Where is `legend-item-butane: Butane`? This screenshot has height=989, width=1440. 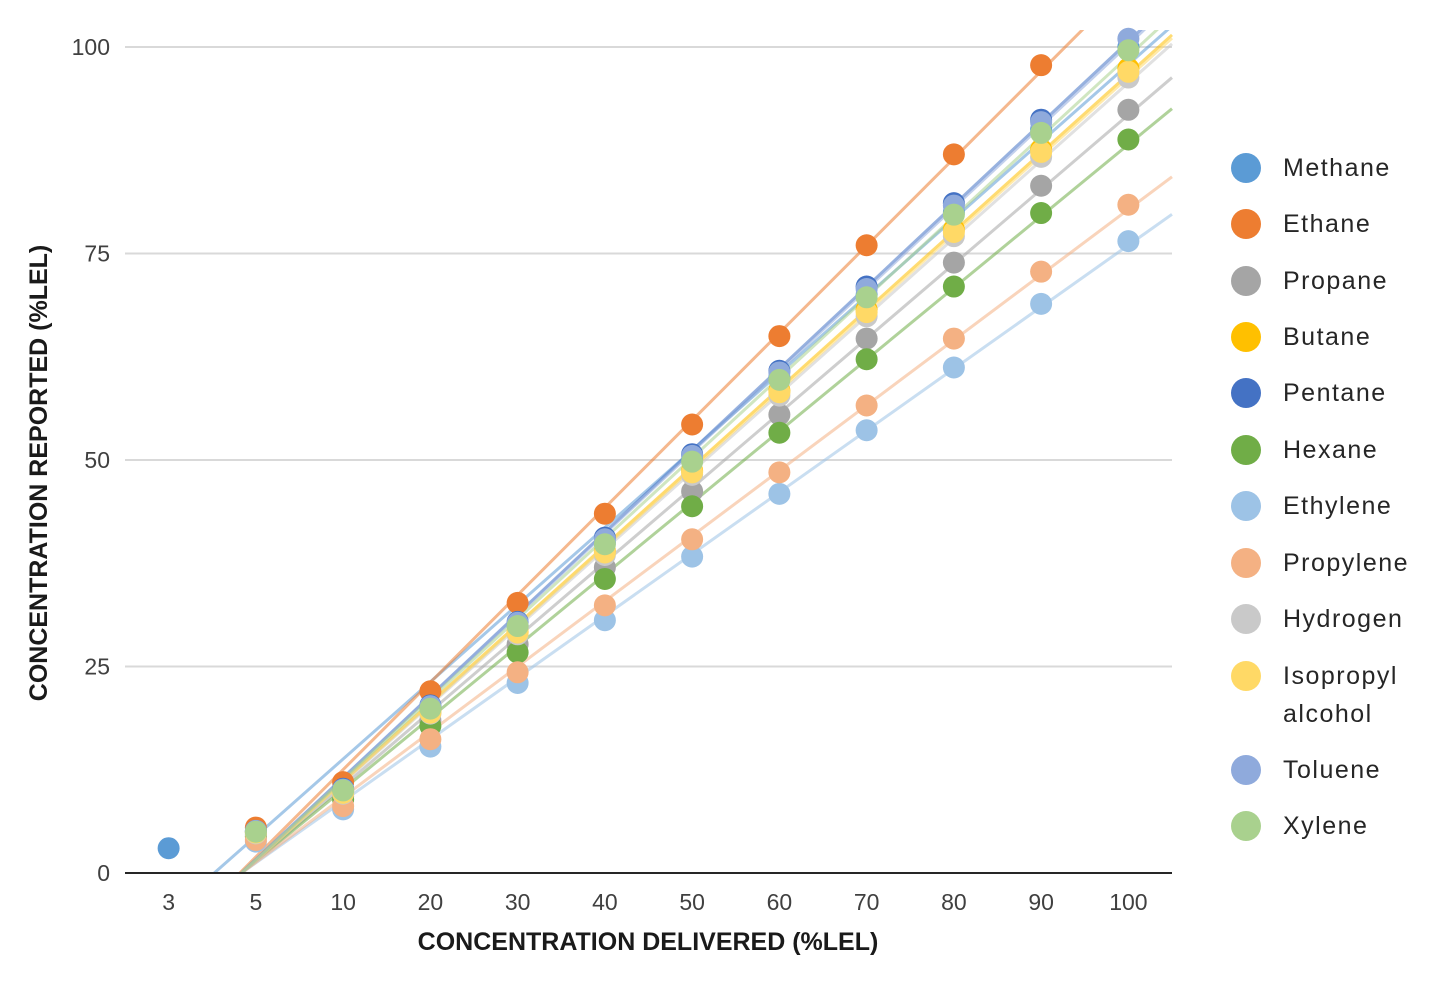
legend-item-butane: Butane is located at coordinates (1301, 337).